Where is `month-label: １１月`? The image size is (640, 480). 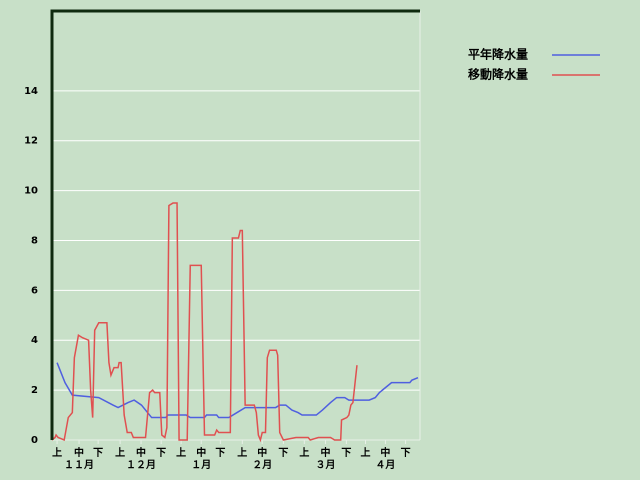
month-label: １１月 is located at coordinates (79, 465).